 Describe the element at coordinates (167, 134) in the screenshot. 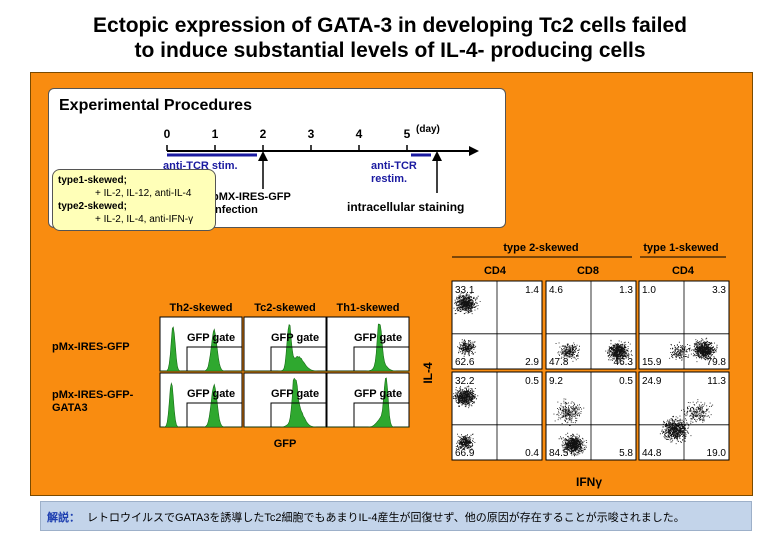

I see `day-label-0: 0` at that location.